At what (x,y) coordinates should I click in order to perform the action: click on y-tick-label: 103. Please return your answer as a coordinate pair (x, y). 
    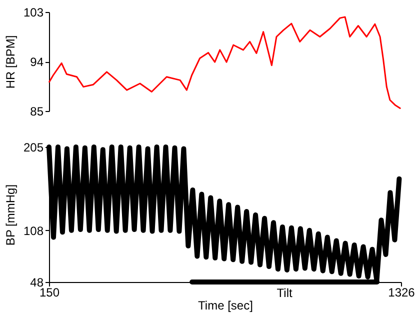
    Looking at the image, I should click on (33, 13).